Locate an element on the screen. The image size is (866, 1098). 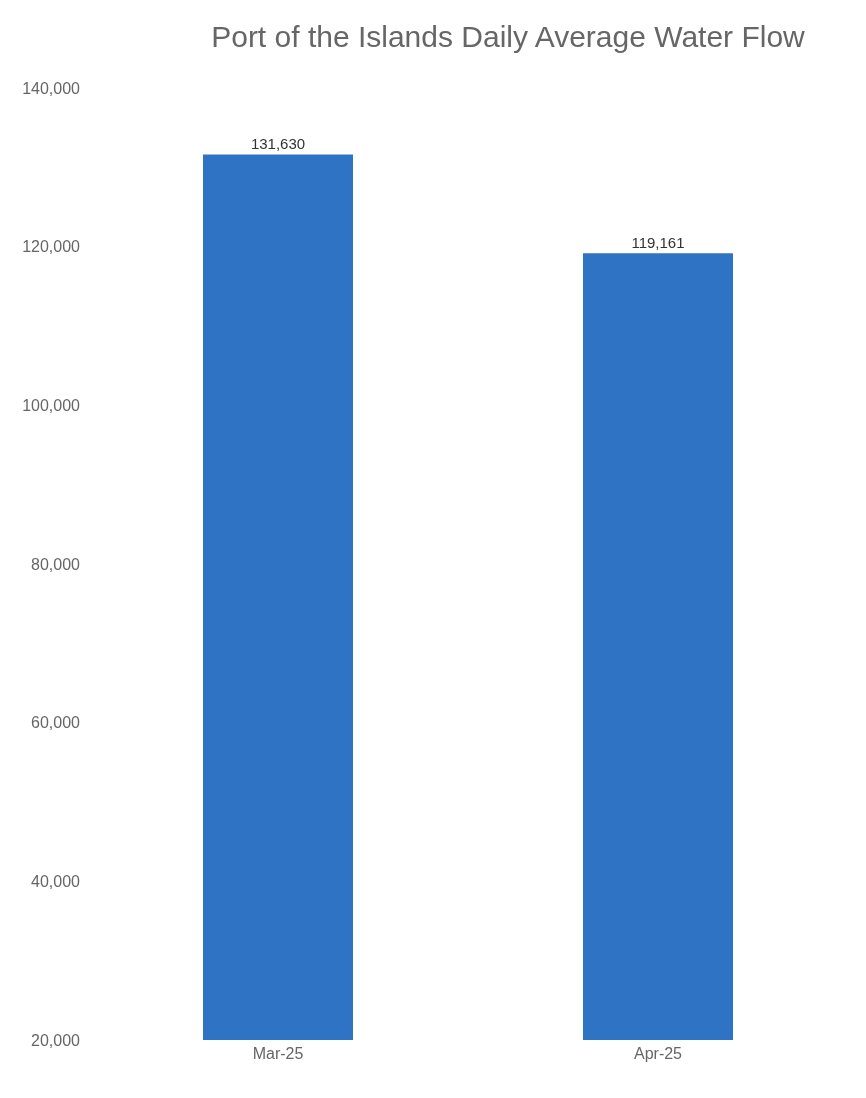
data-label: 119,161 is located at coordinates (658, 243).